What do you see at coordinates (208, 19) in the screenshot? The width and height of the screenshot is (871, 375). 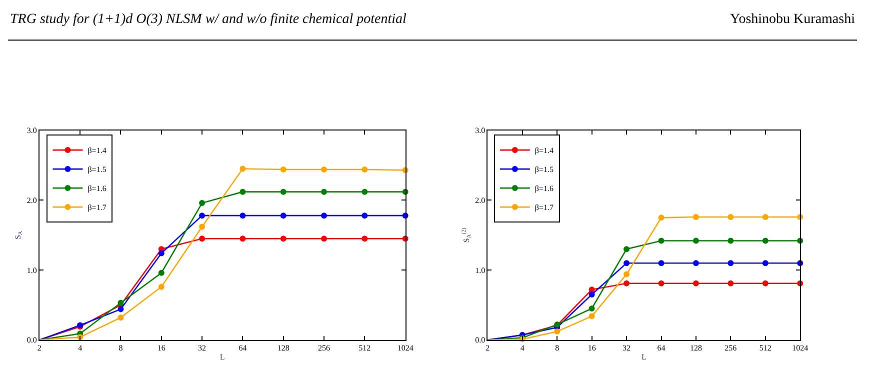 I see `text: TRG study for (1+1)d O(3) NLSM w/ and w/o finite chemical potential` at bounding box center [208, 19].